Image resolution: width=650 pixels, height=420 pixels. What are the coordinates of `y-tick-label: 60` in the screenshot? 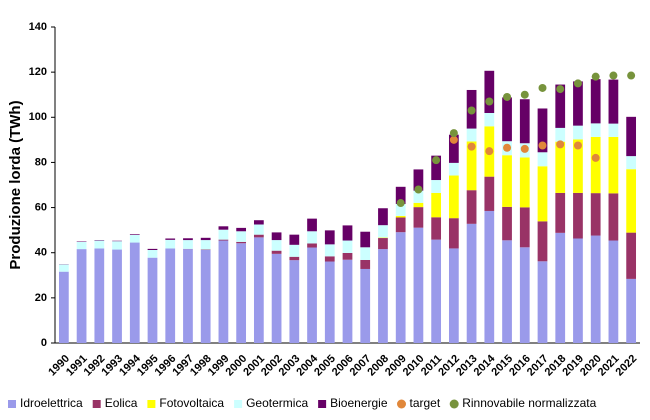 It's located at (41, 207).